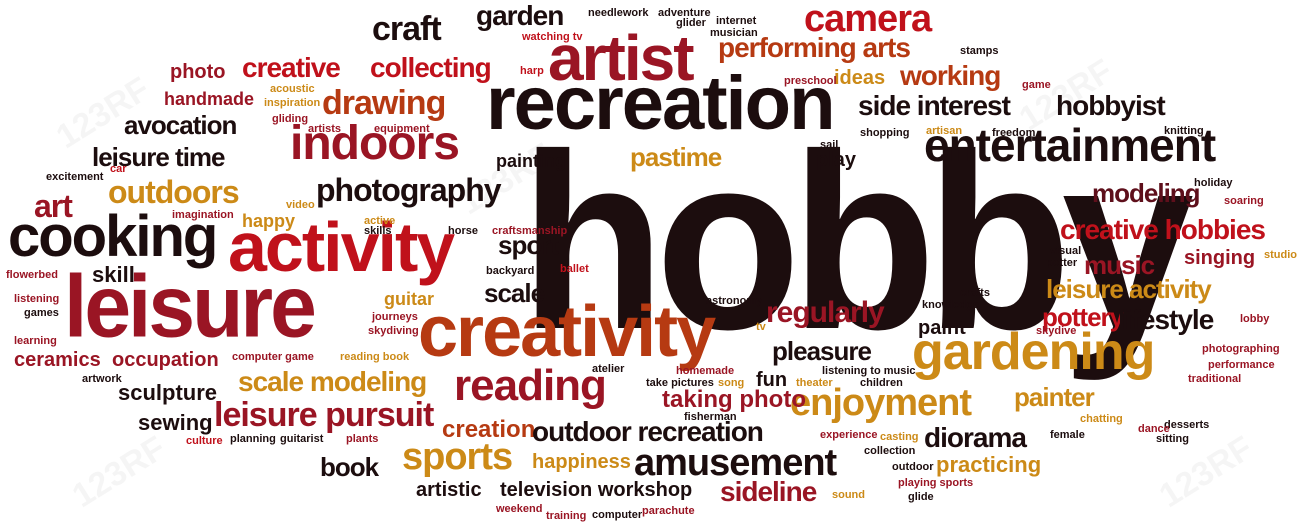 The width and height of the screenshot is (1300, 524). Describe the element at coordinates (41, 313) in the screenshot. I see `cloud-word: games` at that location.